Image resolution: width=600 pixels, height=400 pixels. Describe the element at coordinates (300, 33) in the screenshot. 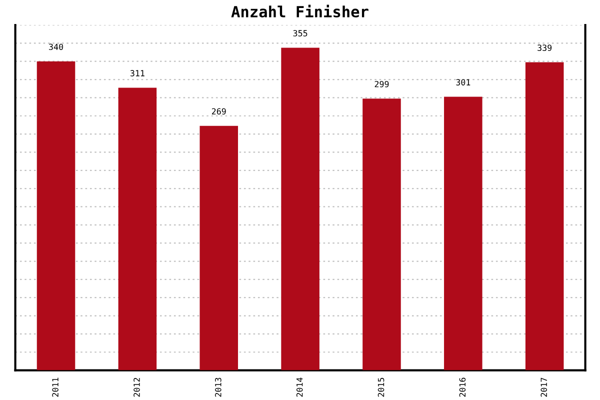

I see `data-label: 355` at that location.